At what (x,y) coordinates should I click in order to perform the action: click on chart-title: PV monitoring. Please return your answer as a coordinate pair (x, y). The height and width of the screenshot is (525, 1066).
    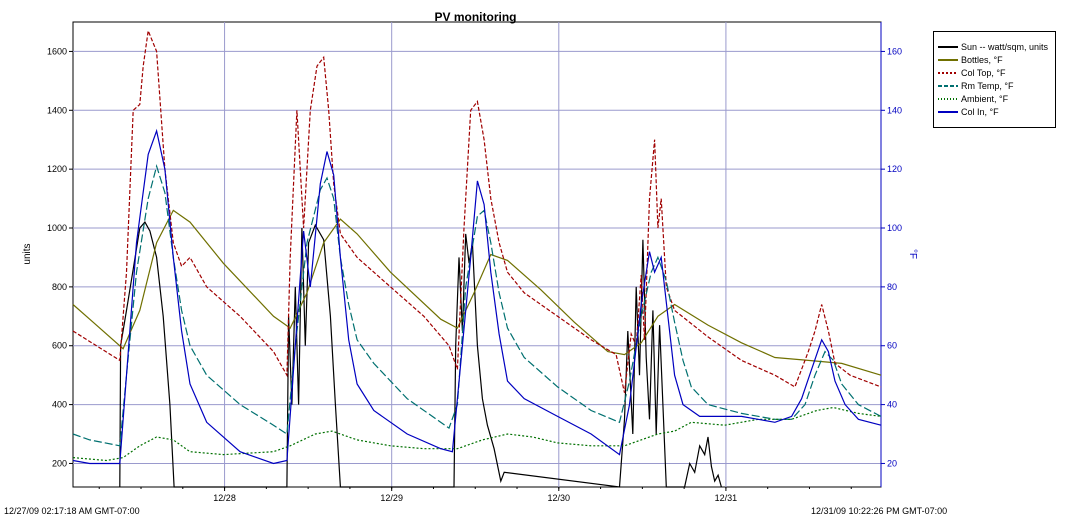
    Looking at the image, I should click on (475, 17).